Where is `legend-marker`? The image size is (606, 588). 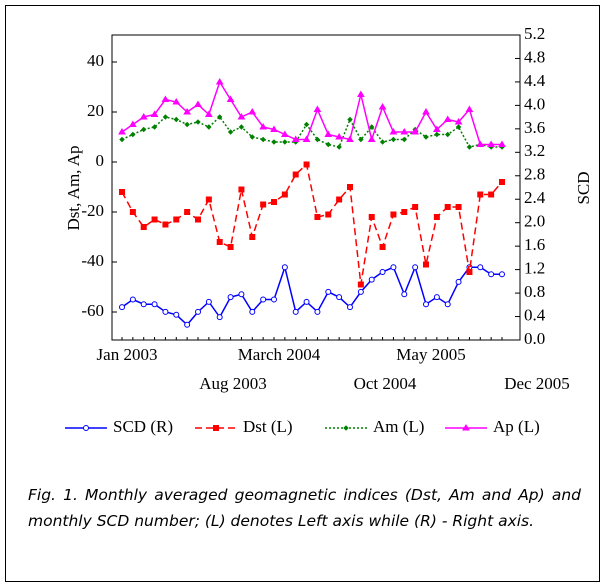
legend-marker is located at coordinates (86, 428).